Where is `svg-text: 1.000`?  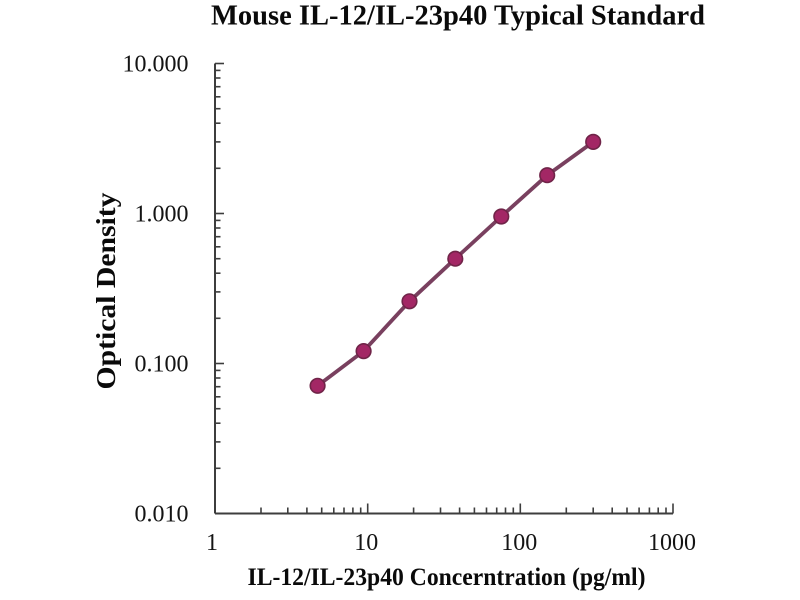
svg-text: 1.000 is located at coordinates (162, 214).